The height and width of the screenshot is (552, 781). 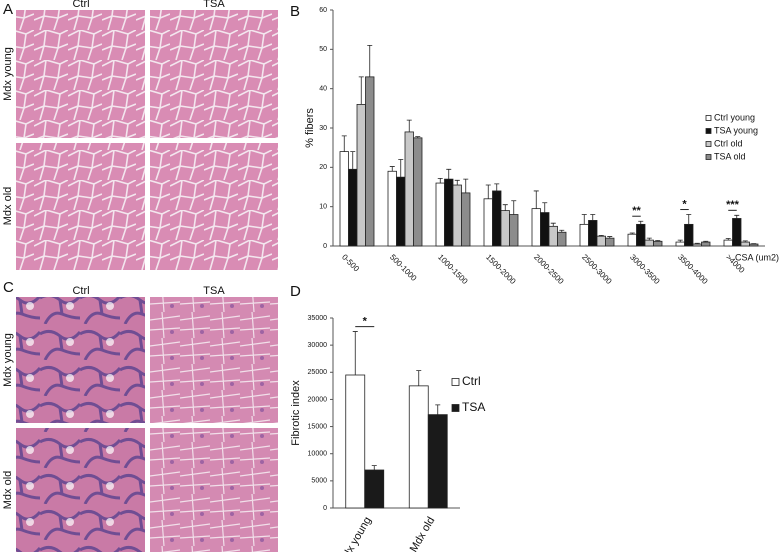 What do you see at coordinates (736, 130) in the screenshot?
I see `legend-label: TSA young` at bounding box center [736, 130].